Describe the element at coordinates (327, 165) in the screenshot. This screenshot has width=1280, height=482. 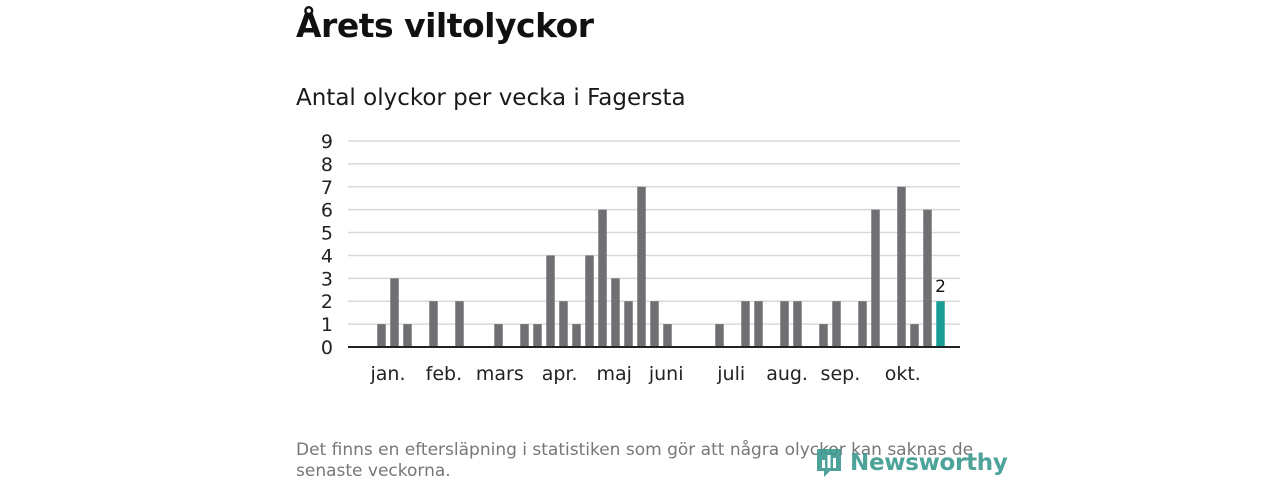
I see `y-tick-label: 8` at that location.